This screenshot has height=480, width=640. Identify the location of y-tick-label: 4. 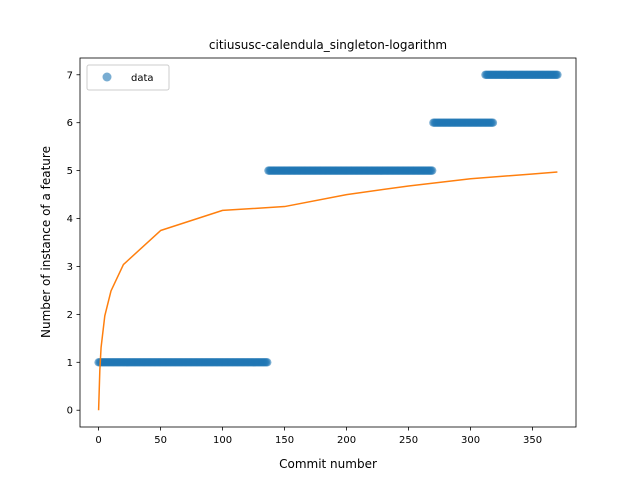
(70, 219).